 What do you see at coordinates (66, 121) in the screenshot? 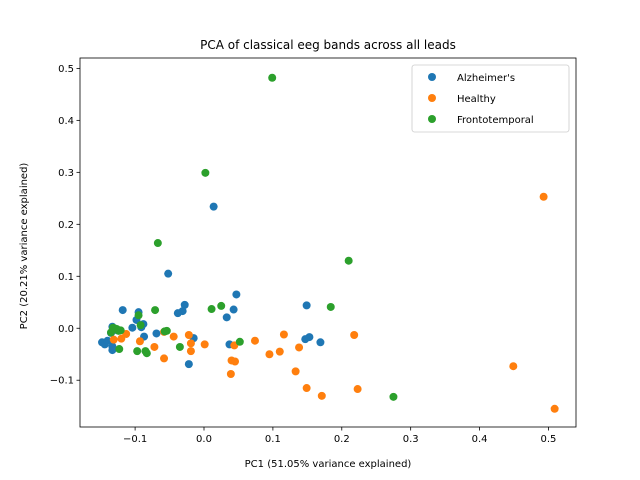
I see `y-tick-label: 0.4` at bounding box center [66, 121].